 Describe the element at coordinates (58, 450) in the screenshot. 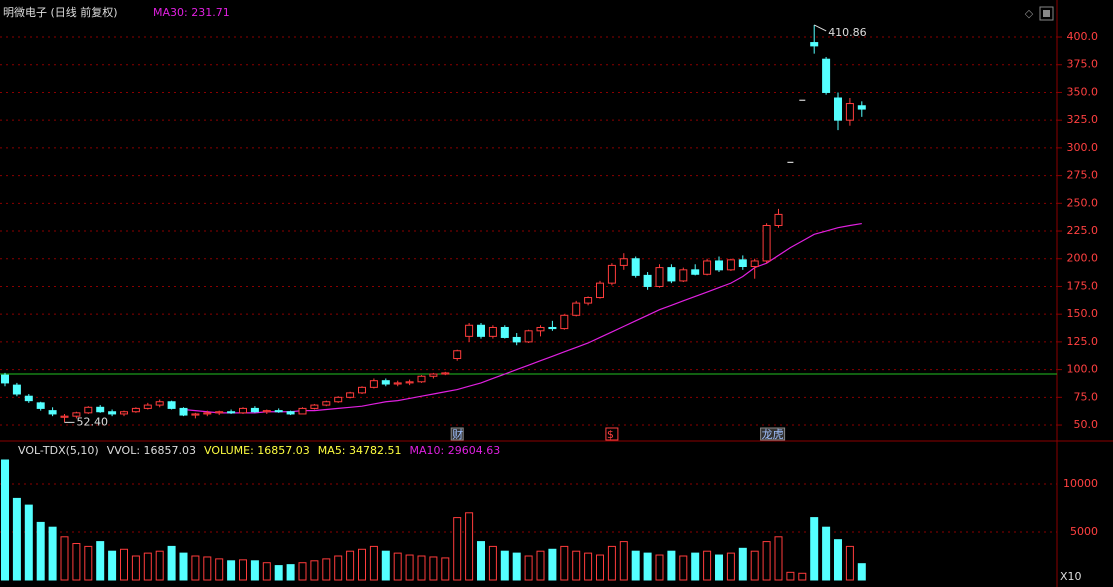

I see `volume-header-item: VOL-TDX(5,10)` at that location.